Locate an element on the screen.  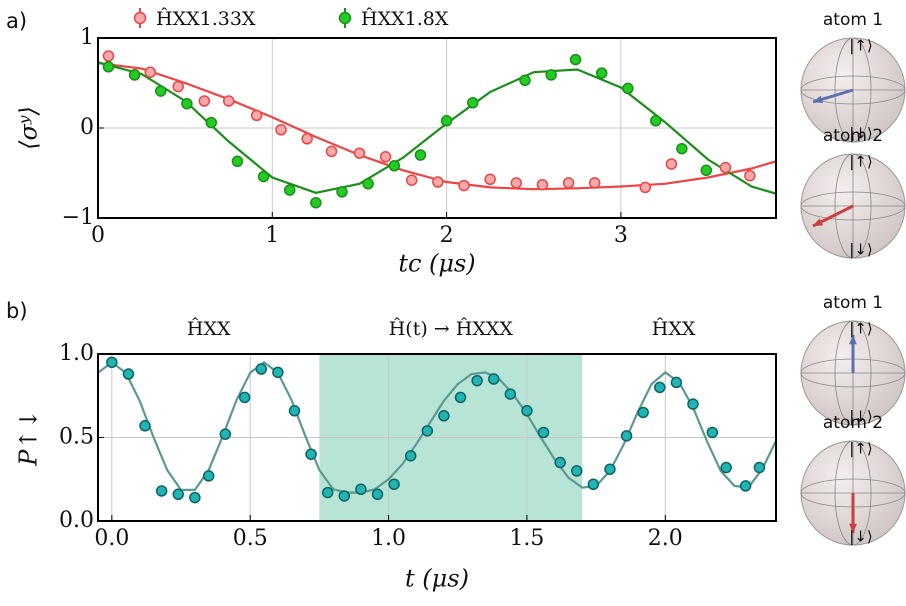
y-tick-label: 1.0 is located at coordinates (76, 353).